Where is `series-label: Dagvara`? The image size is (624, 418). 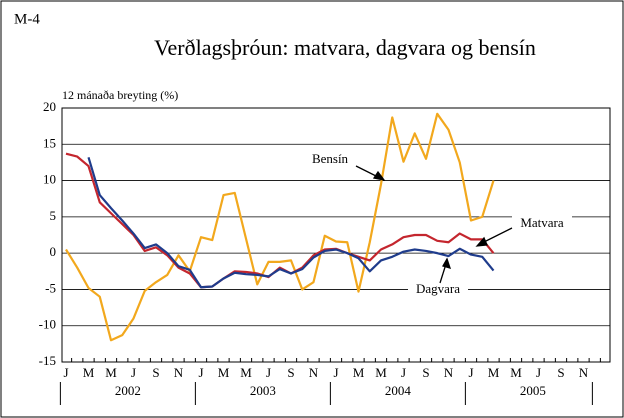
series-label: Dagvara is located at coordinates (438, 288).